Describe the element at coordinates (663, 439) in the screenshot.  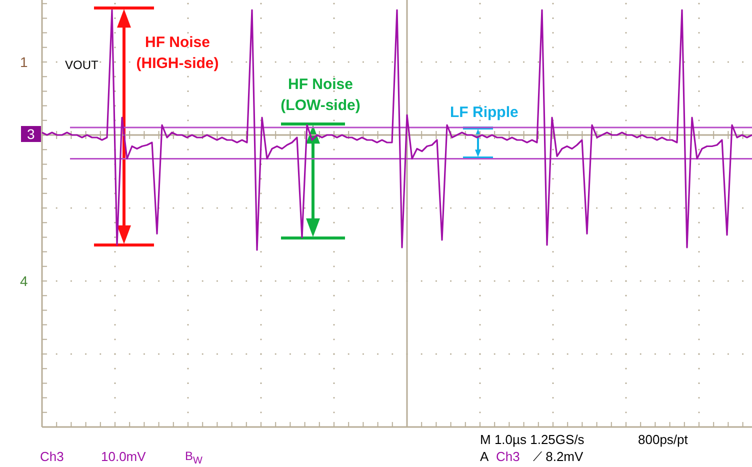
I see `text: 800ps/pt` at that location.